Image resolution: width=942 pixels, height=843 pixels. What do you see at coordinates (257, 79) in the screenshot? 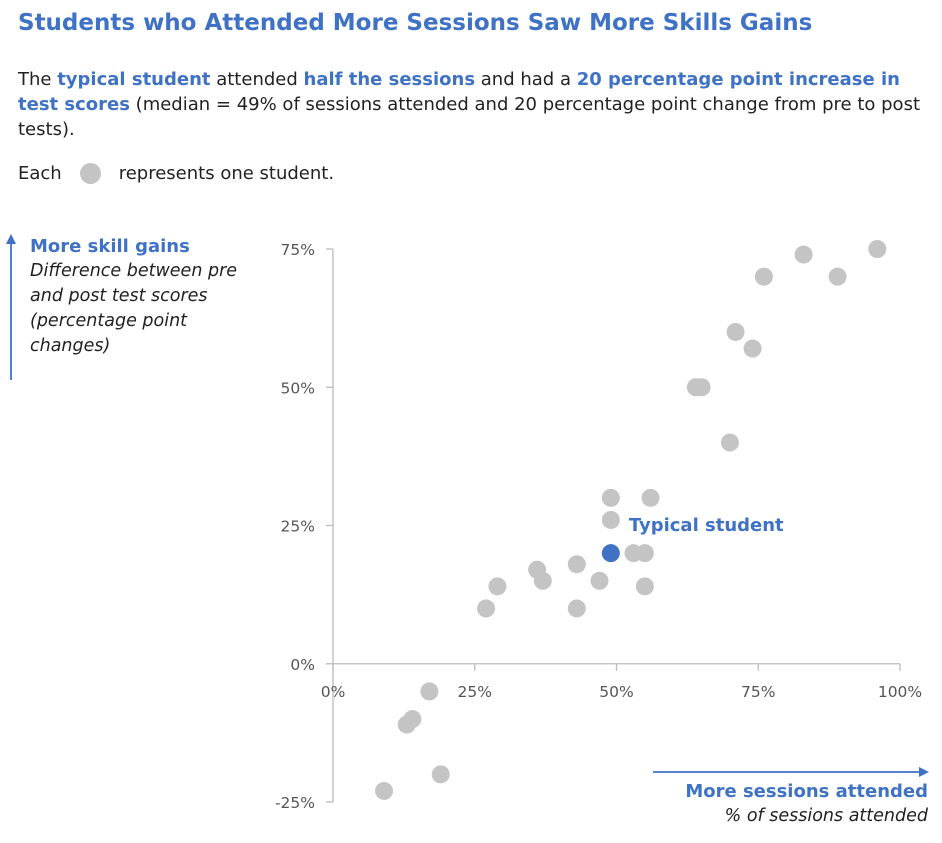
I see `subtitle-text-2: attended` at bounding box center [257, 79].